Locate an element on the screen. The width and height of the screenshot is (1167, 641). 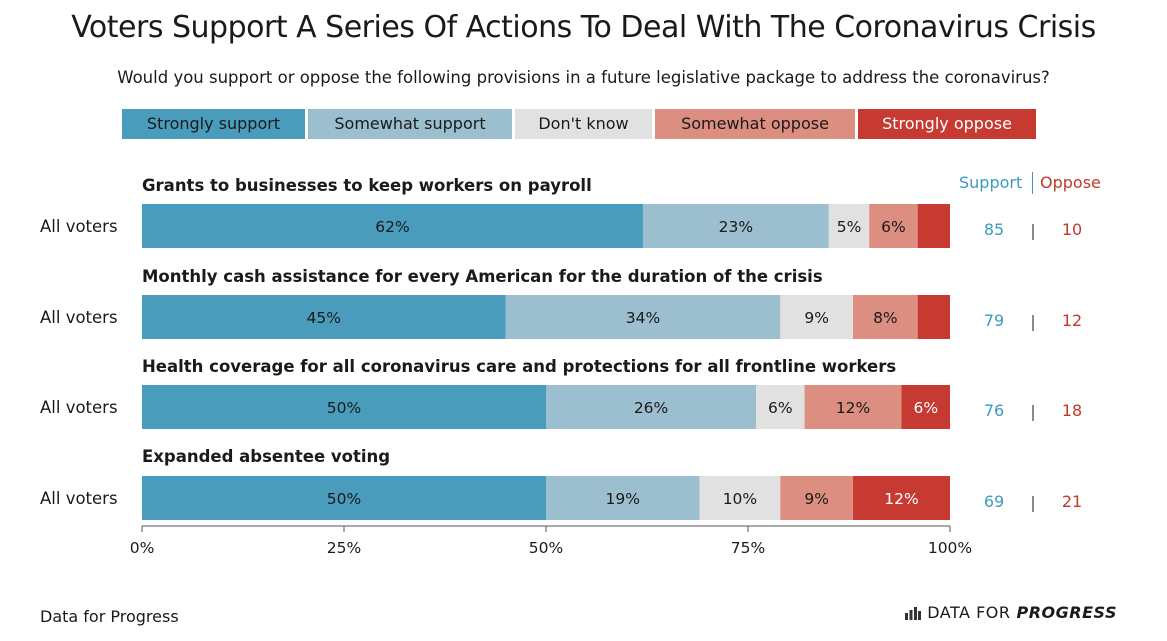
data-label: 45% is located at coordinates (324, 318).